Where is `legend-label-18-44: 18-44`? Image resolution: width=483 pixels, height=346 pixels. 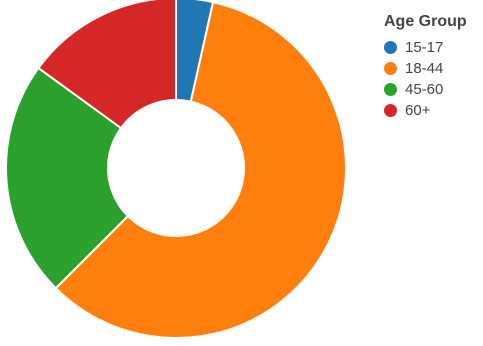 legend-label-18-44: 18-44 is located at coordinates (424, 68).